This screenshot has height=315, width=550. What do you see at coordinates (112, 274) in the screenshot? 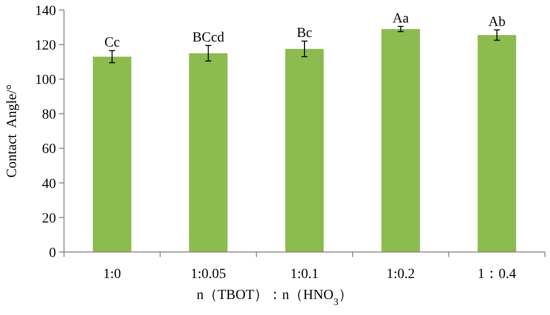
I see `x-tick-label: 1:0` at bounding box center [112, 274].